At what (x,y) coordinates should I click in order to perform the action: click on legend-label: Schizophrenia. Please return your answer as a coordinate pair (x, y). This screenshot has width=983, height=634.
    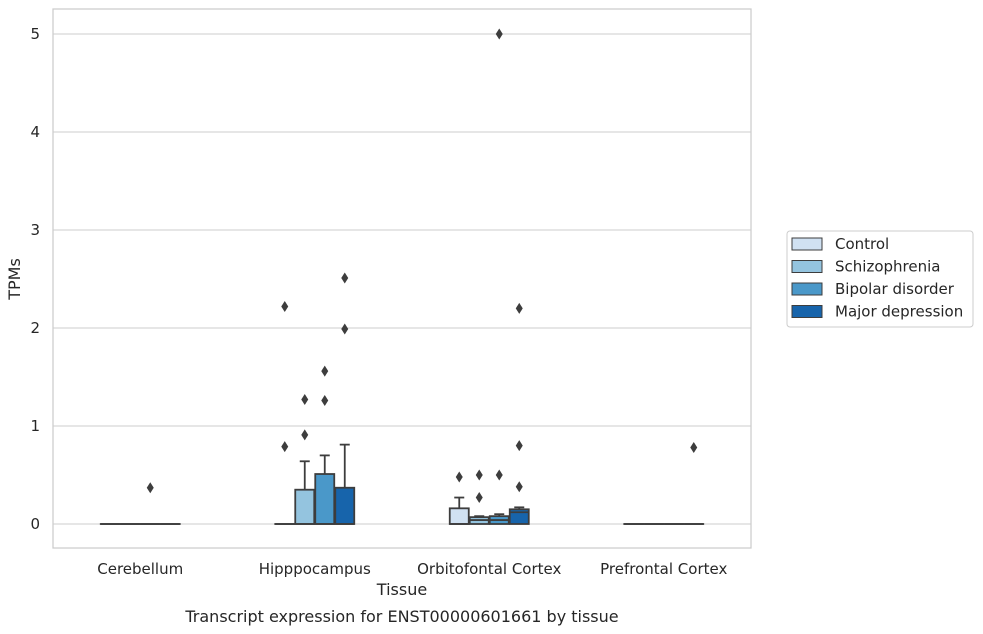
    Looking at the image, I should click on (887, 267).